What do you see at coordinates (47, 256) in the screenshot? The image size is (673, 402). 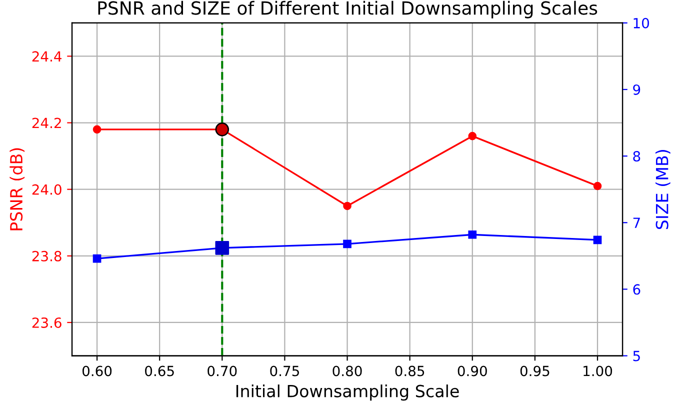 I see `y-tick-label: 23.8` at bounding box center [47, 256].